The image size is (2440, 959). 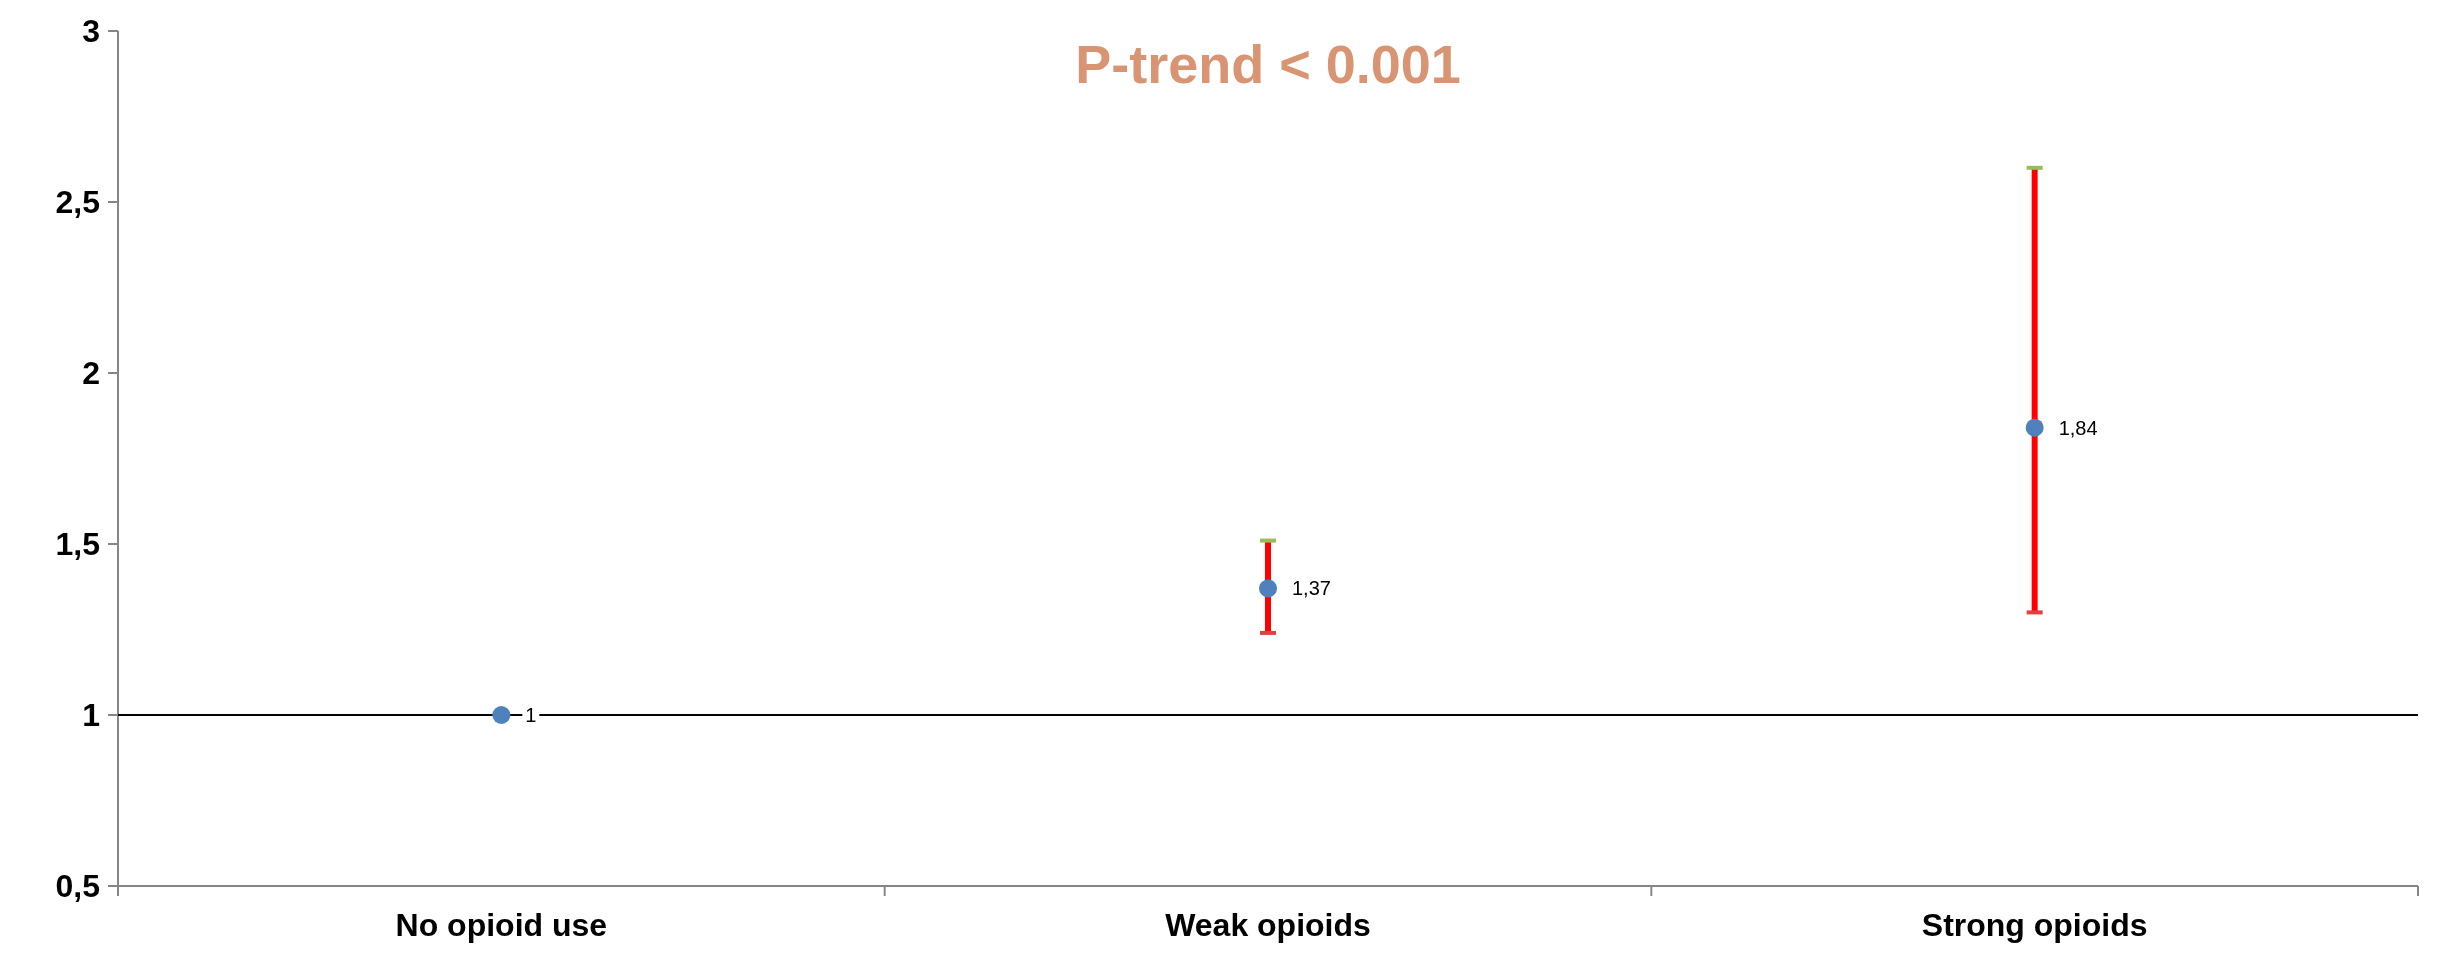 What do you see at coordinates (77, 202) in the screenshot?
I see `y-tick-label: 2,5` at bounding box center [77, 202].